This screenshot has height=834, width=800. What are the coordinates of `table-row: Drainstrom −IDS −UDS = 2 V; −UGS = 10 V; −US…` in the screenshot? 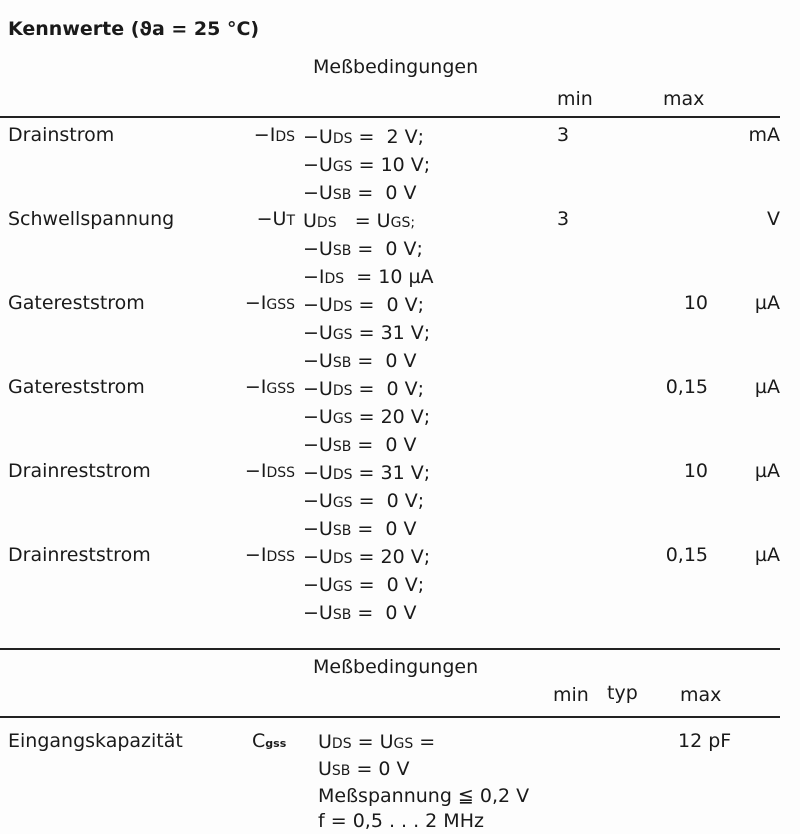 It's located at (400, 166).